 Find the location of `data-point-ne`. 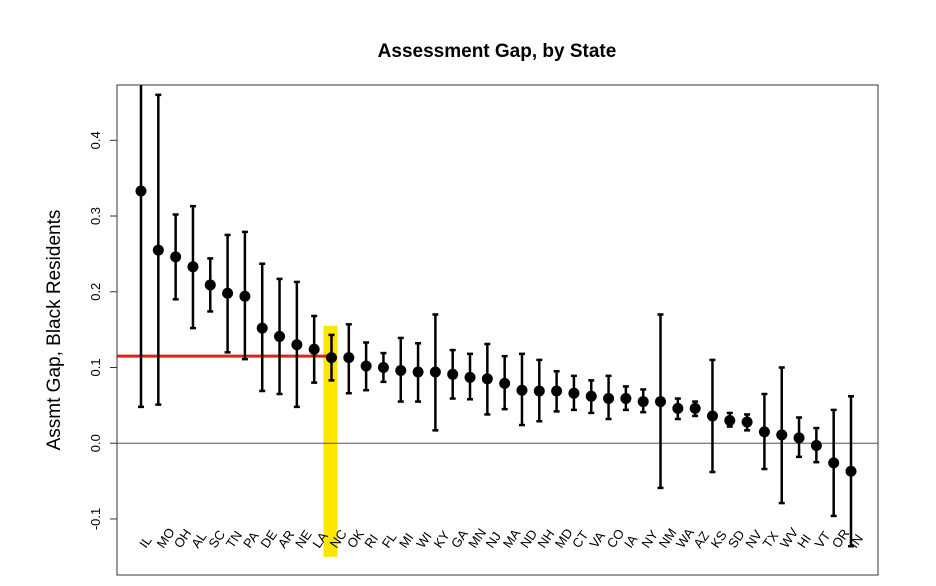

data-point-ne is located at coordinates (297, 345).